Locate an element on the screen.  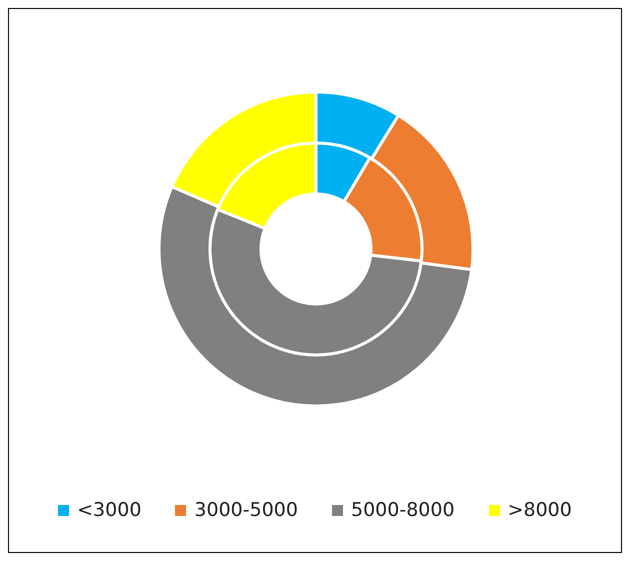
legend-label: <3000 is located at coordinates (109, 510).